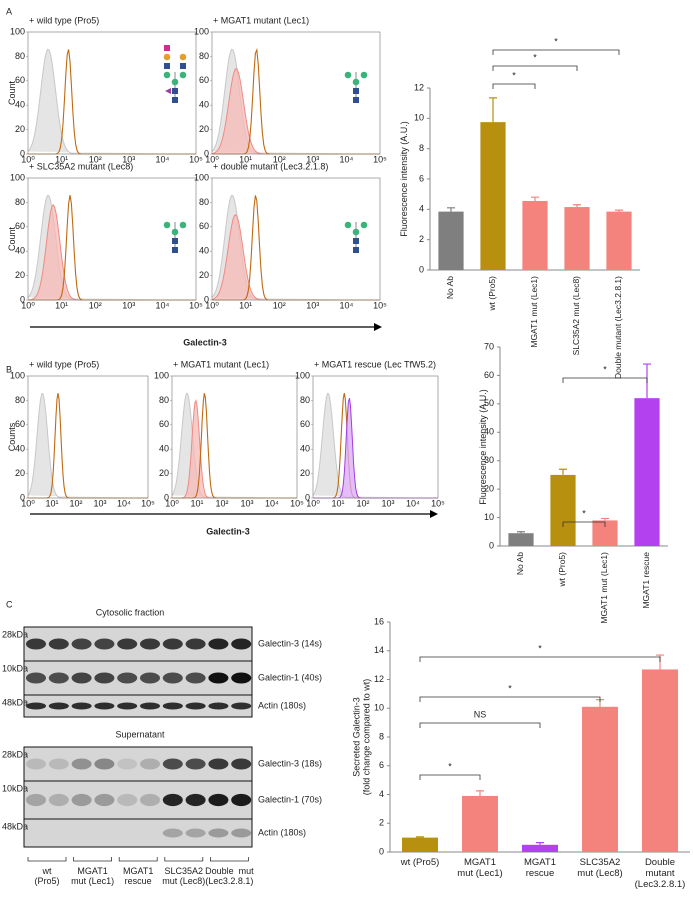 This screenshot has width=693, height=921. Describe the element at coordinates (421, 148) in the screenshot. I see `y-tick-label: 8` at that location.